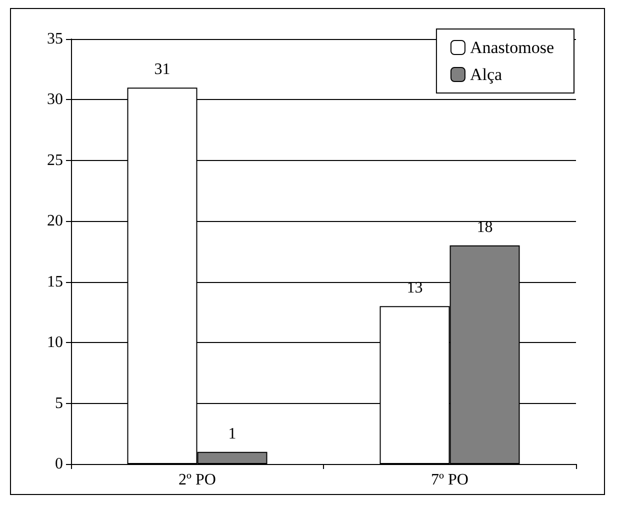  Describe the element at coordinates (55, 39) in the screenshot. I see `y-tick-label: 35` at that location.